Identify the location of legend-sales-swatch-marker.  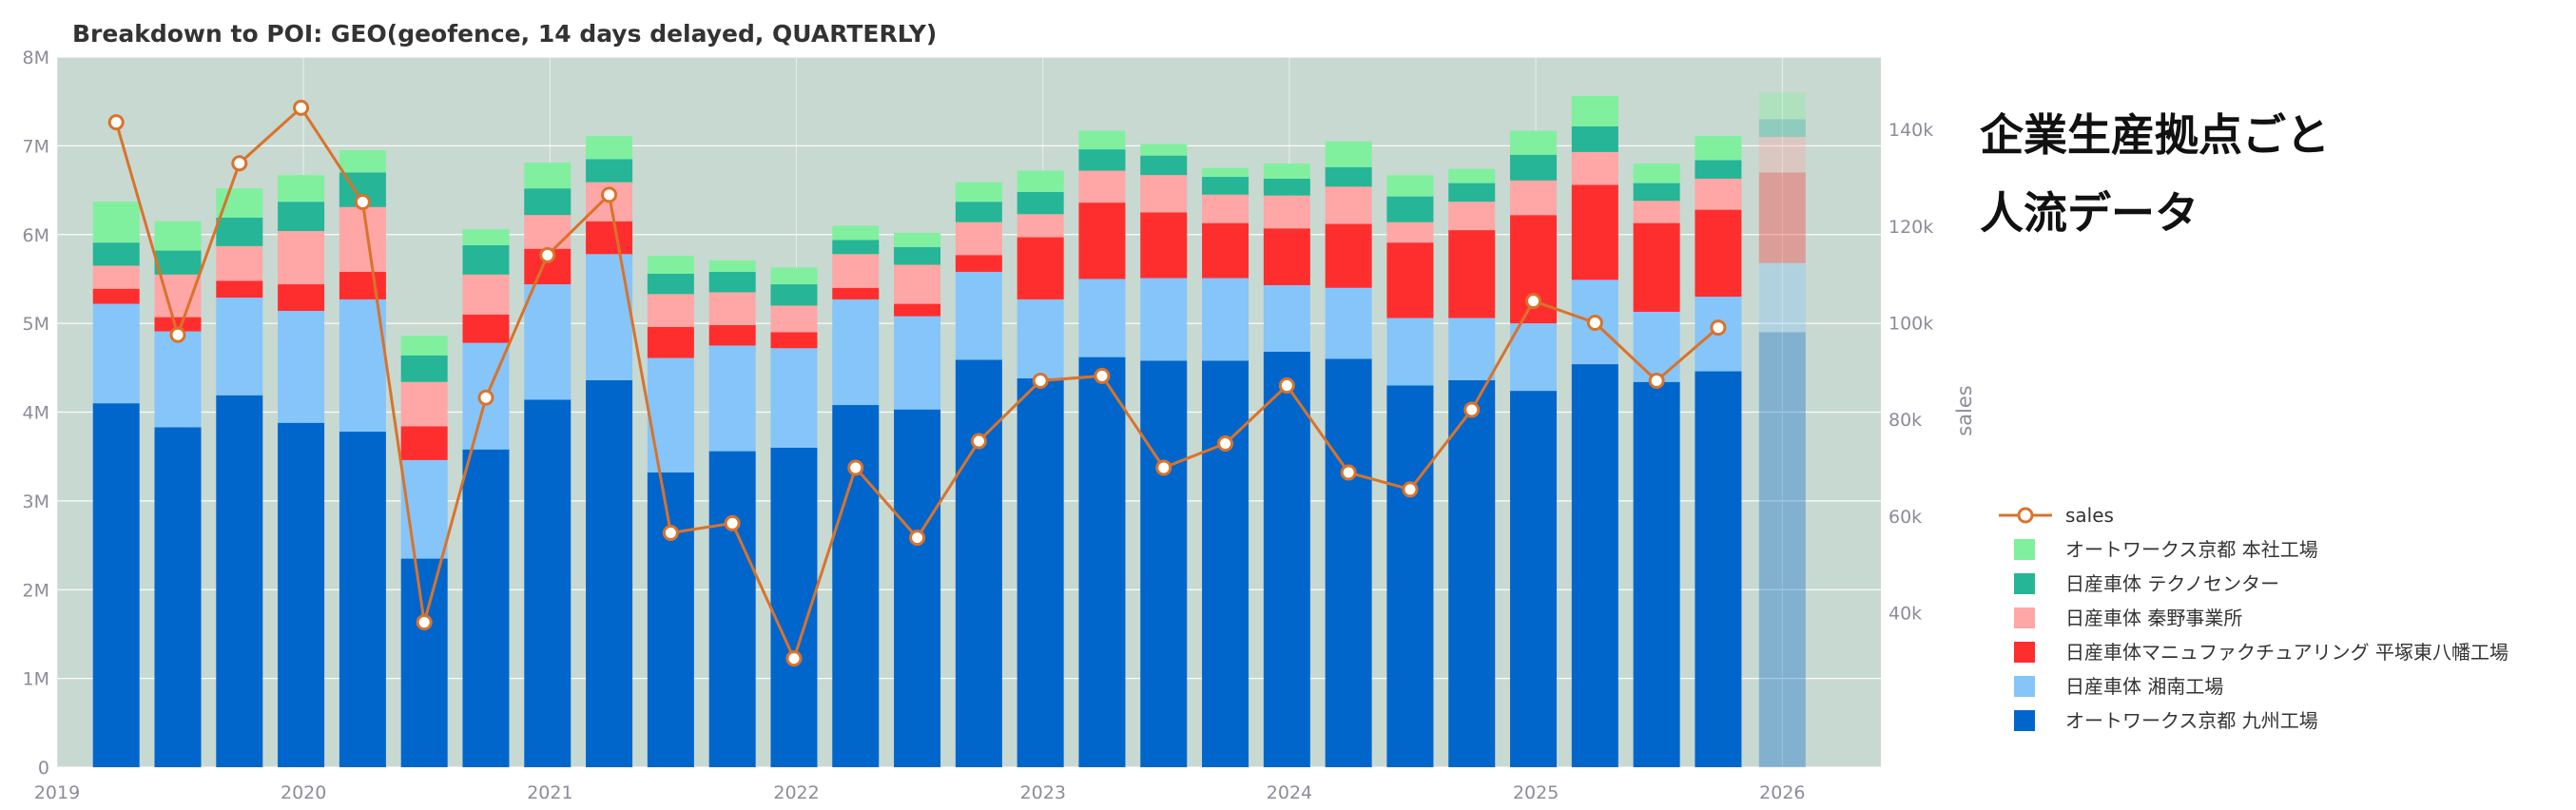
(2025, 515).